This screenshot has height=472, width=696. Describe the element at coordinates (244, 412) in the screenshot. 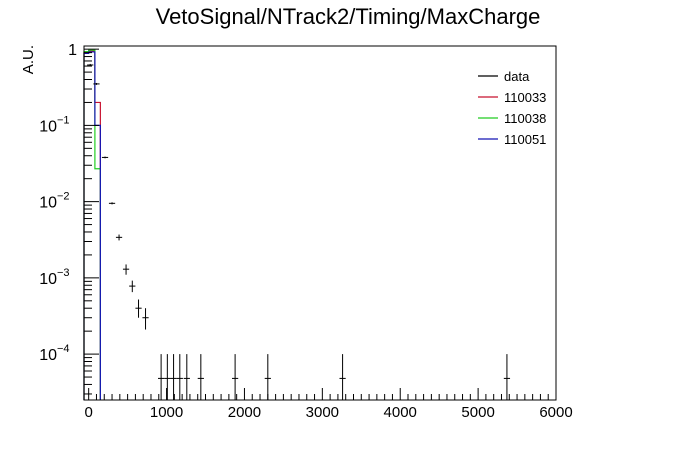

I see `x-tick-label: 2000` at that location.